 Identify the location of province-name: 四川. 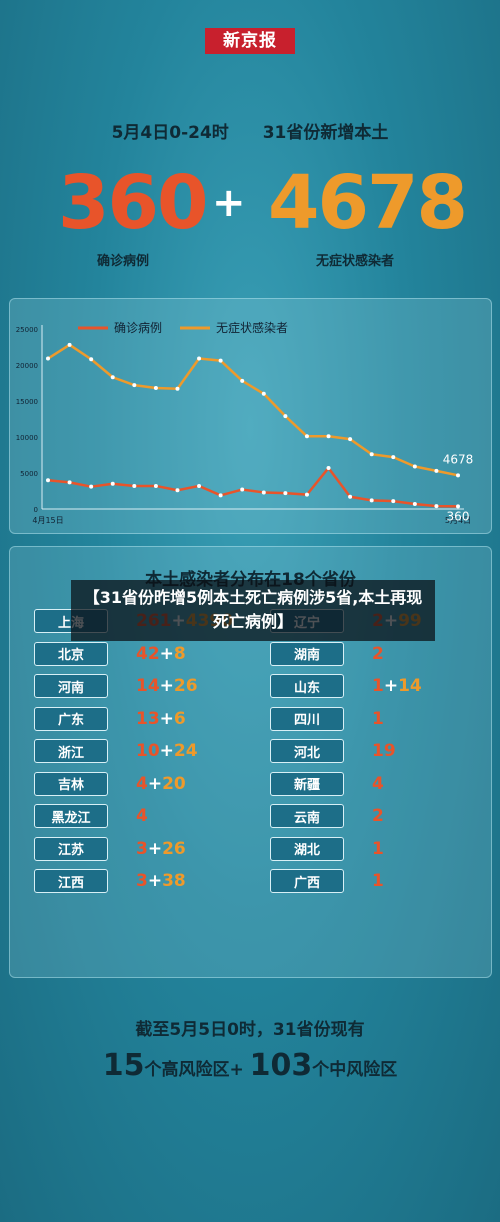
(307, 718).